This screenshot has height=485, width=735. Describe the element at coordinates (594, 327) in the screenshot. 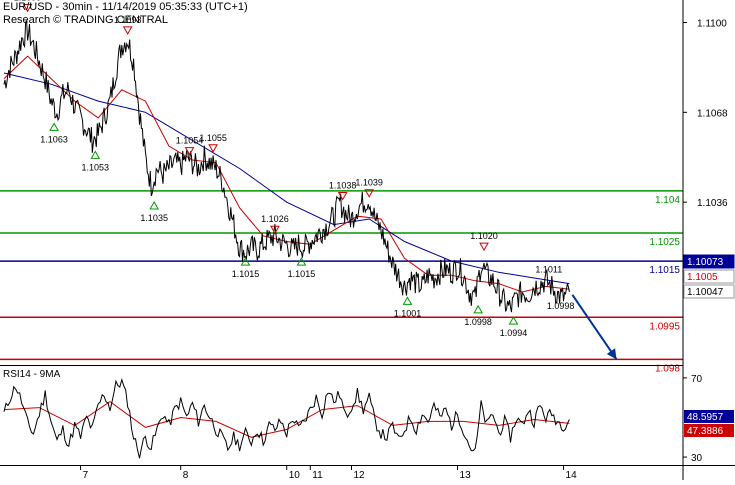

I see `projection-line` at that location.